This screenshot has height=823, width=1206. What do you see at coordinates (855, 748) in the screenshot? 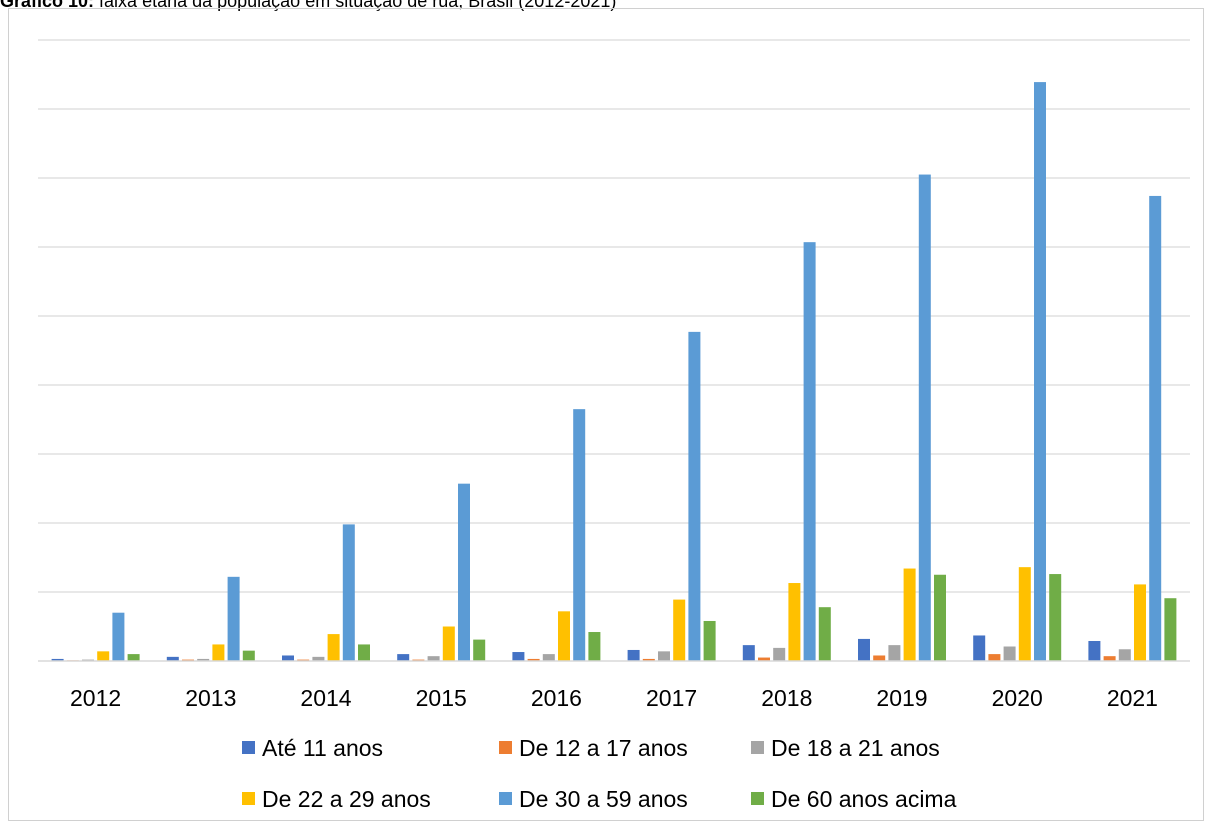
I see `legend-label: De 18 a 21 anos` at bounding box center [855, 748].